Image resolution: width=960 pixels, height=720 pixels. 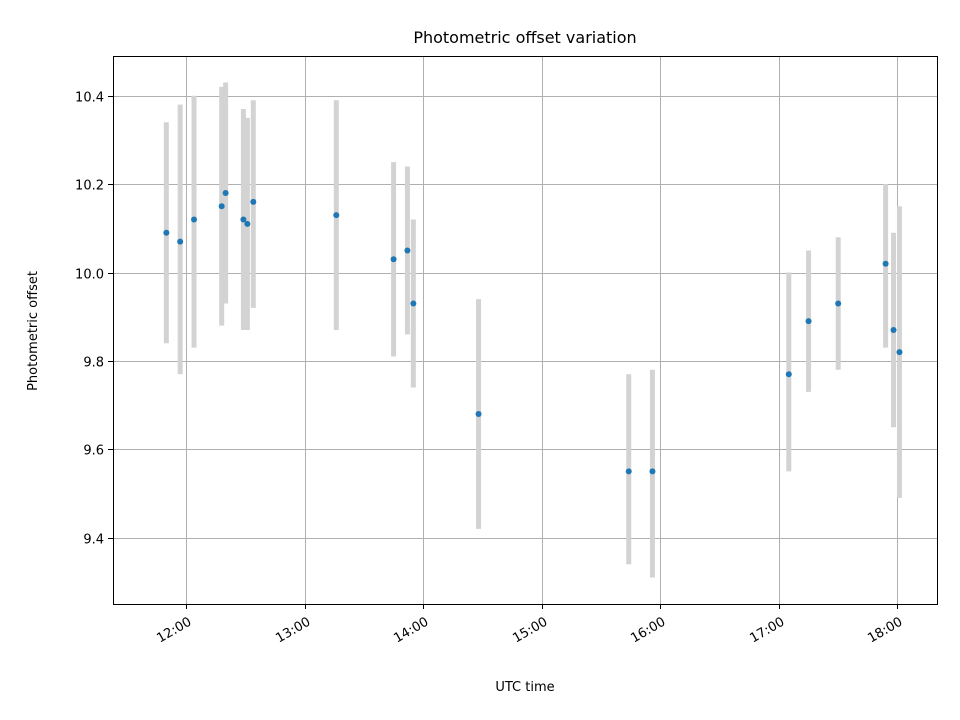 What do you see at coordinates (648, 631) in the screenshot?
I see `x-tick-label: 16:00` at bounding box center [648, 631].